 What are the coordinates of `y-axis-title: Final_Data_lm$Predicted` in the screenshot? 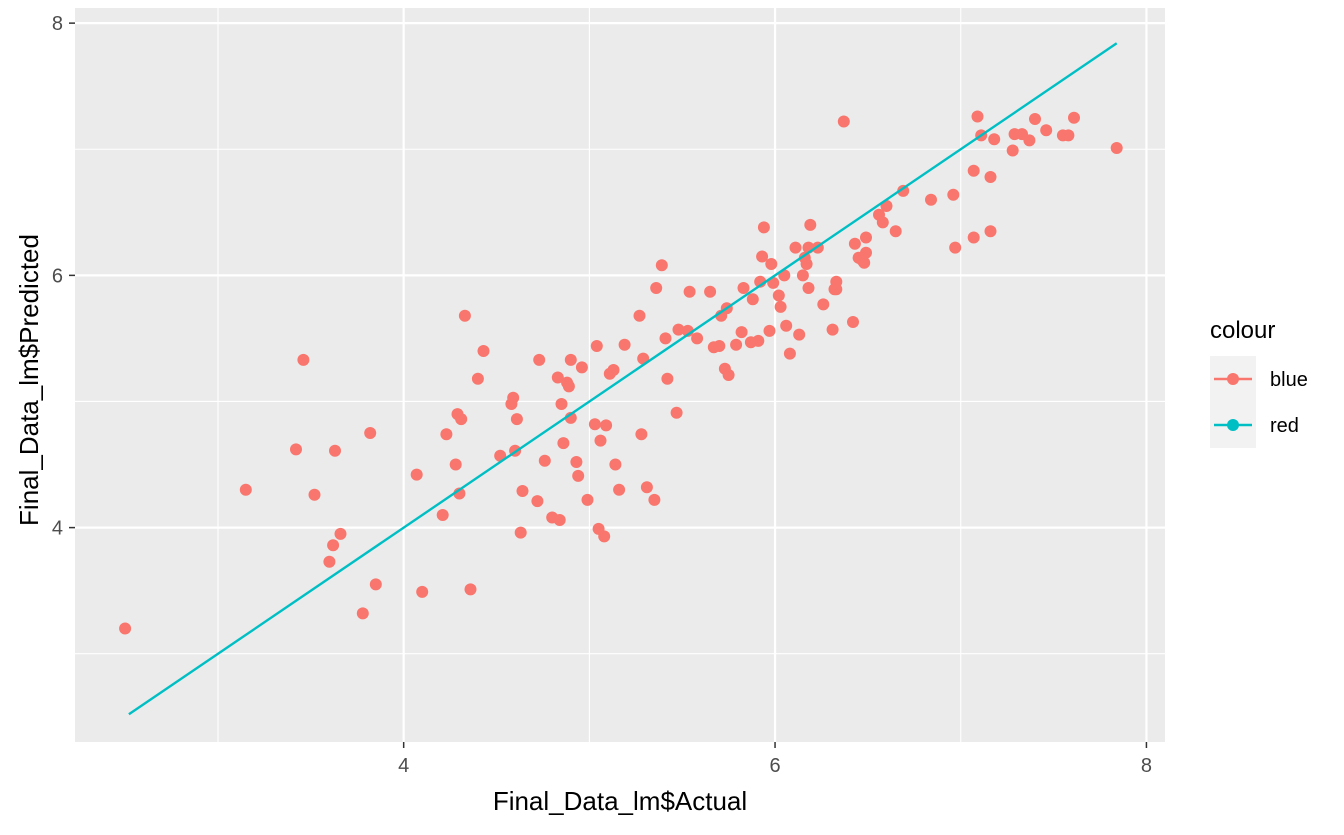 It's located at (29, 380).